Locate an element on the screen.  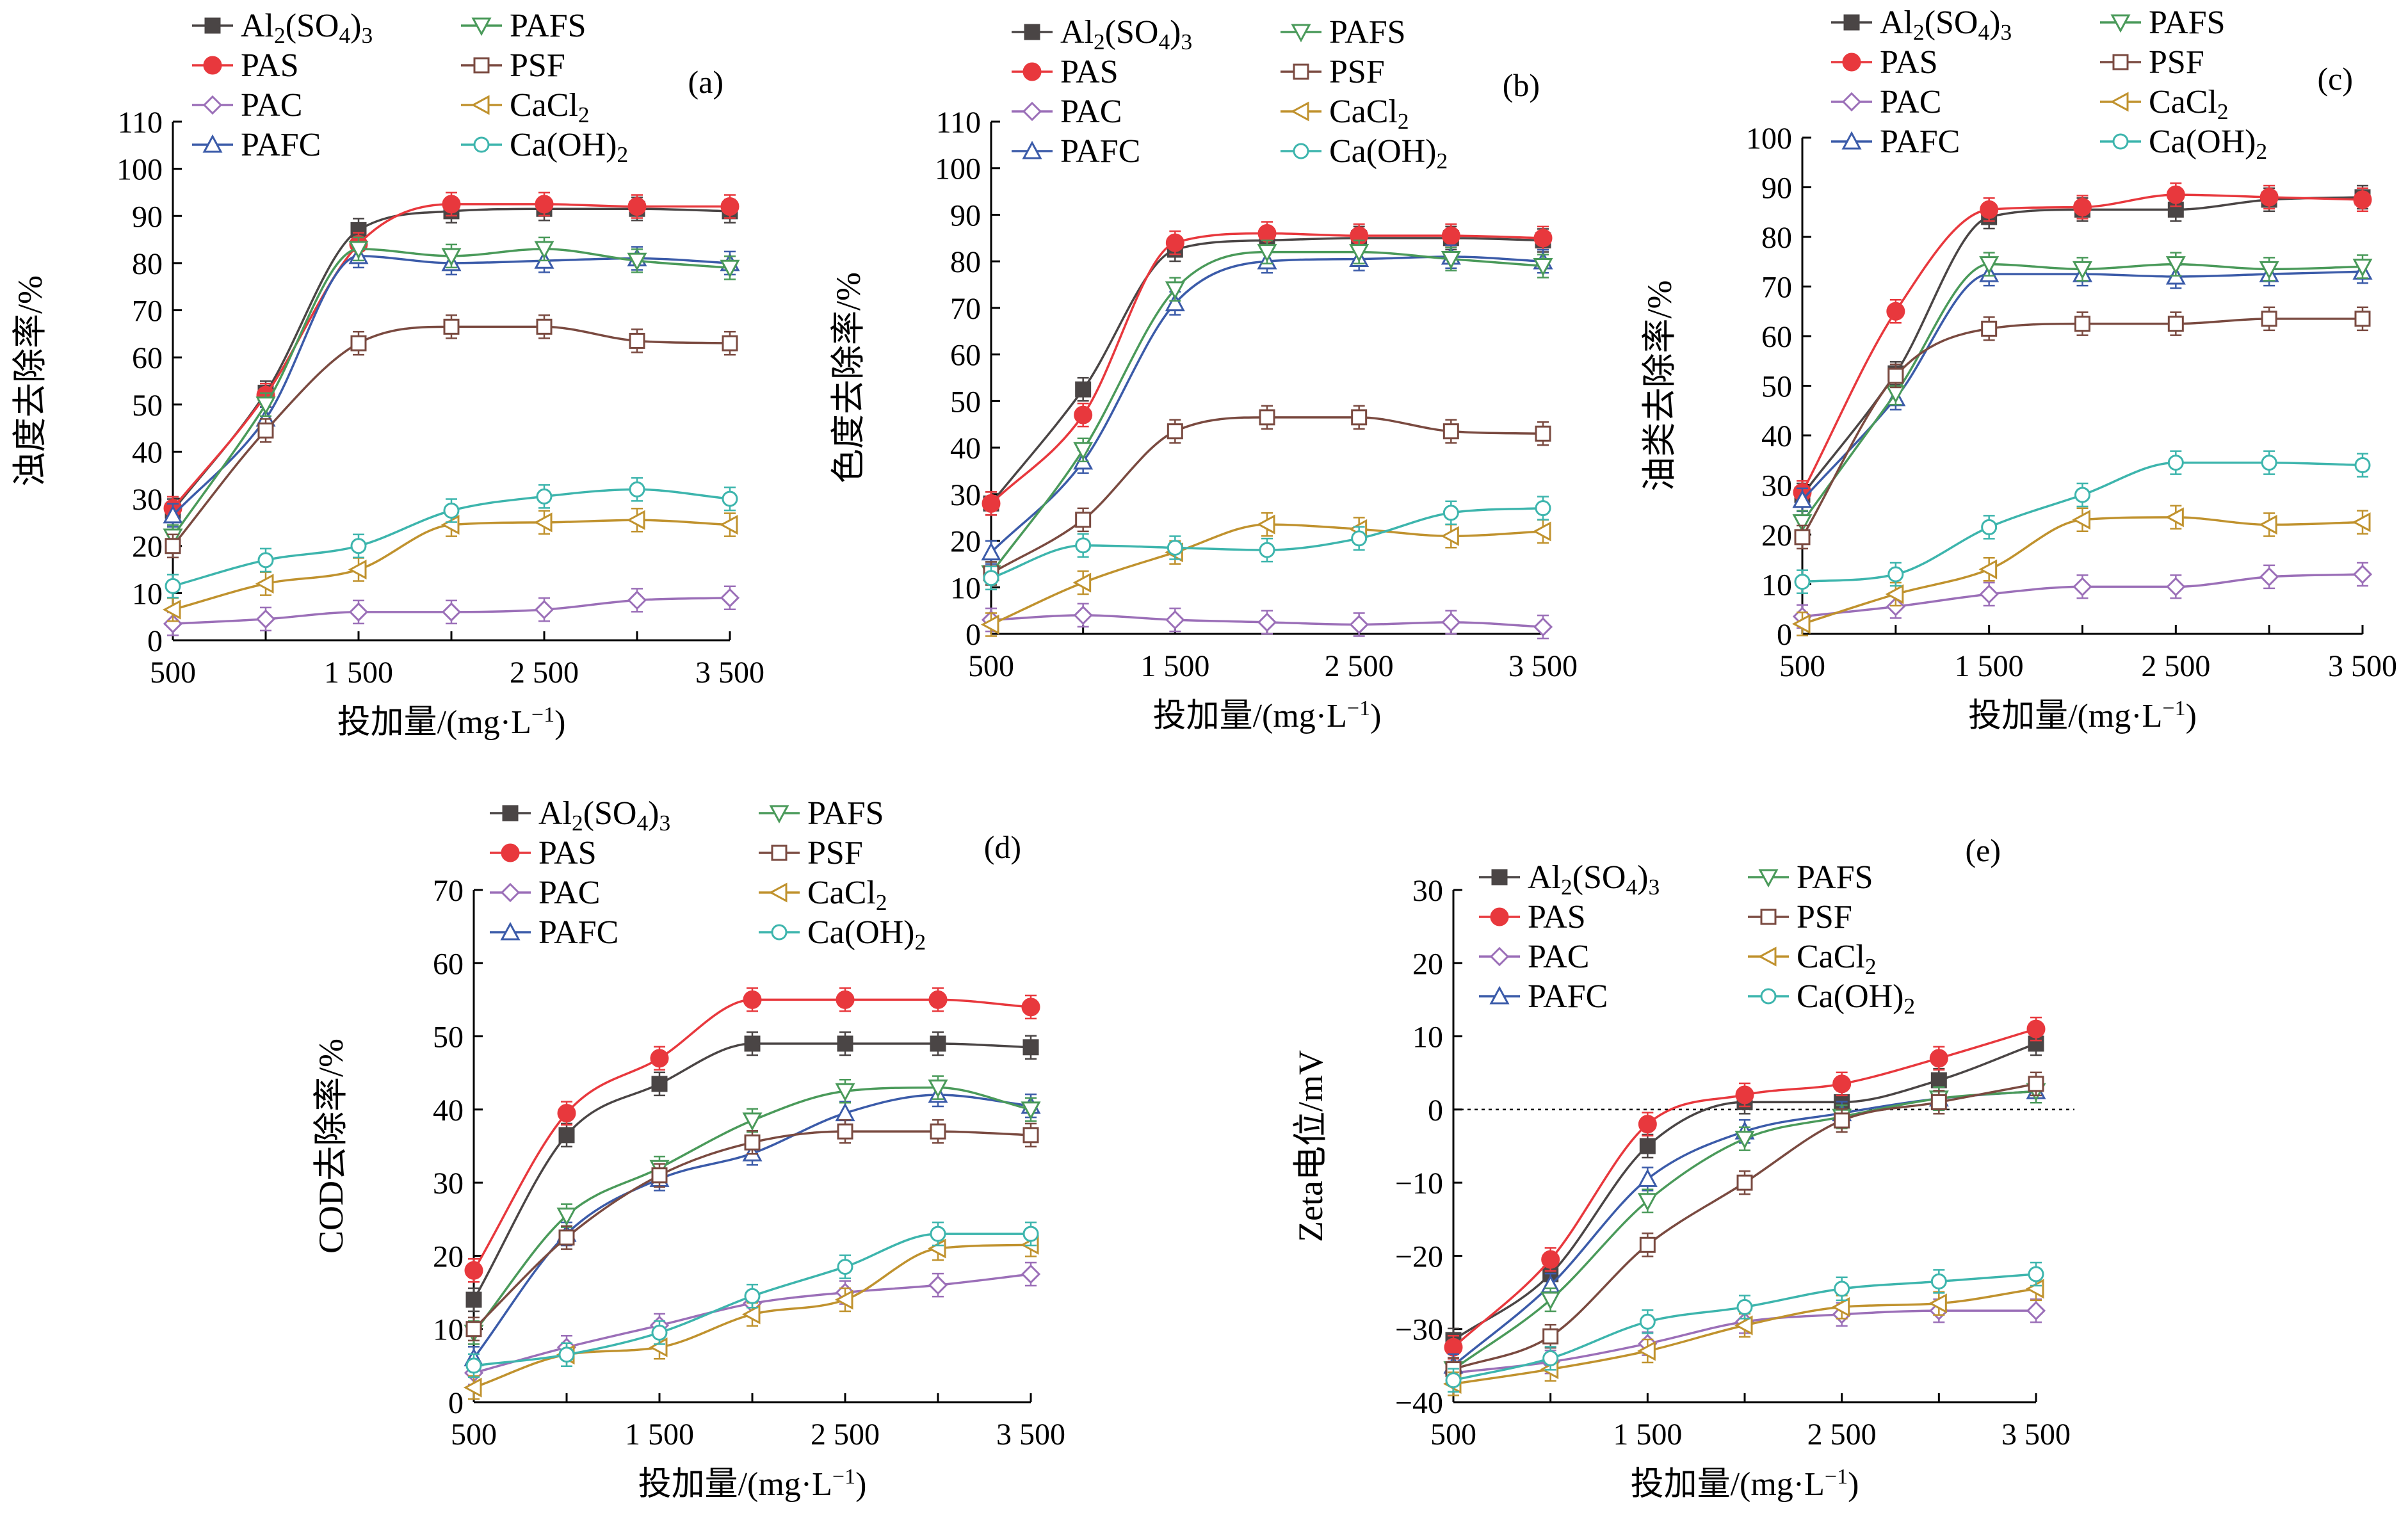
legend-item: CaCl2 is located at coordinates (525, 107).